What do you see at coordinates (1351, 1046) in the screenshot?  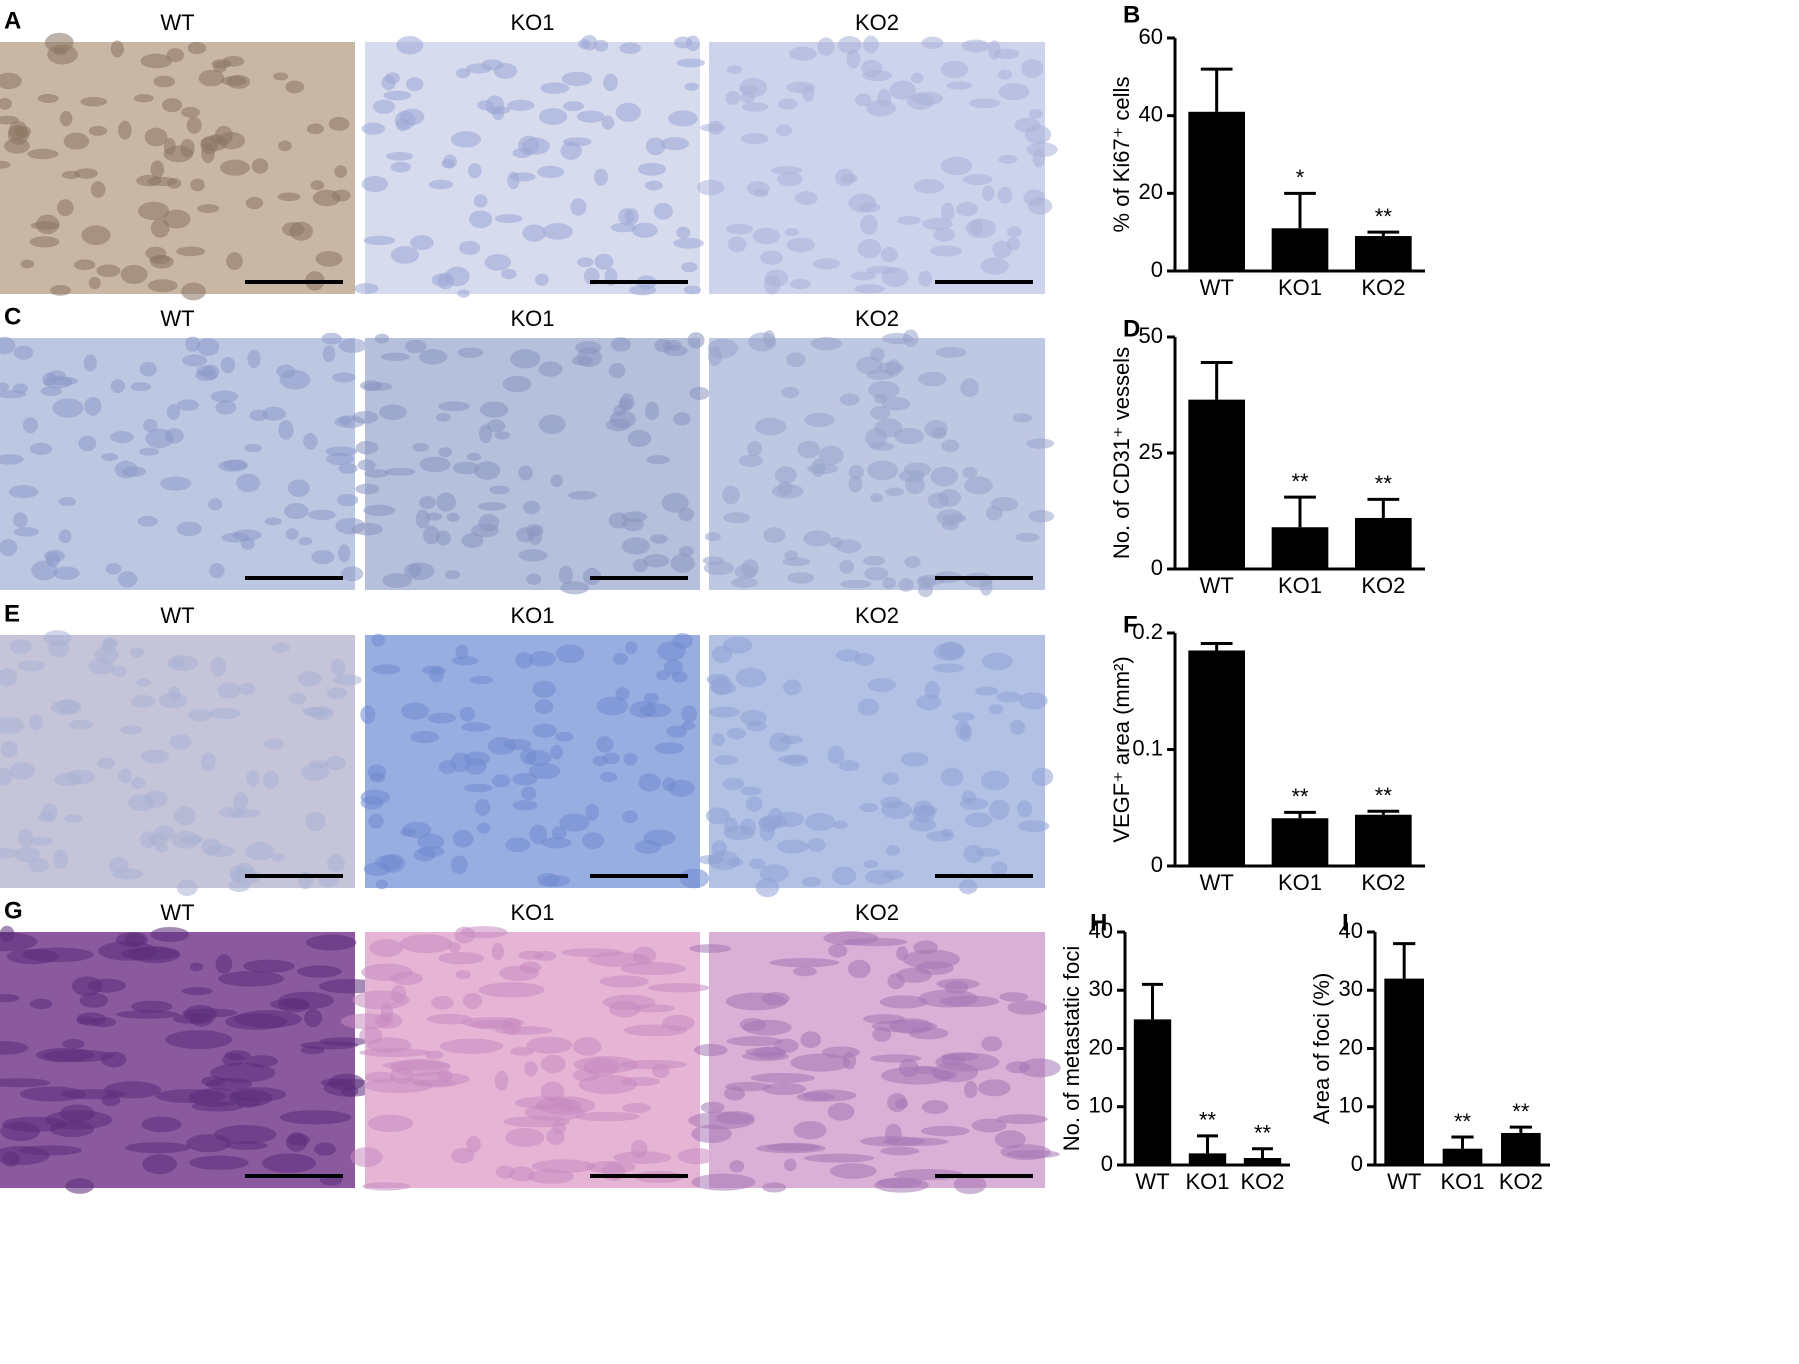 I see `y-tick-label: 20` at bounding box center [1351, 1046].